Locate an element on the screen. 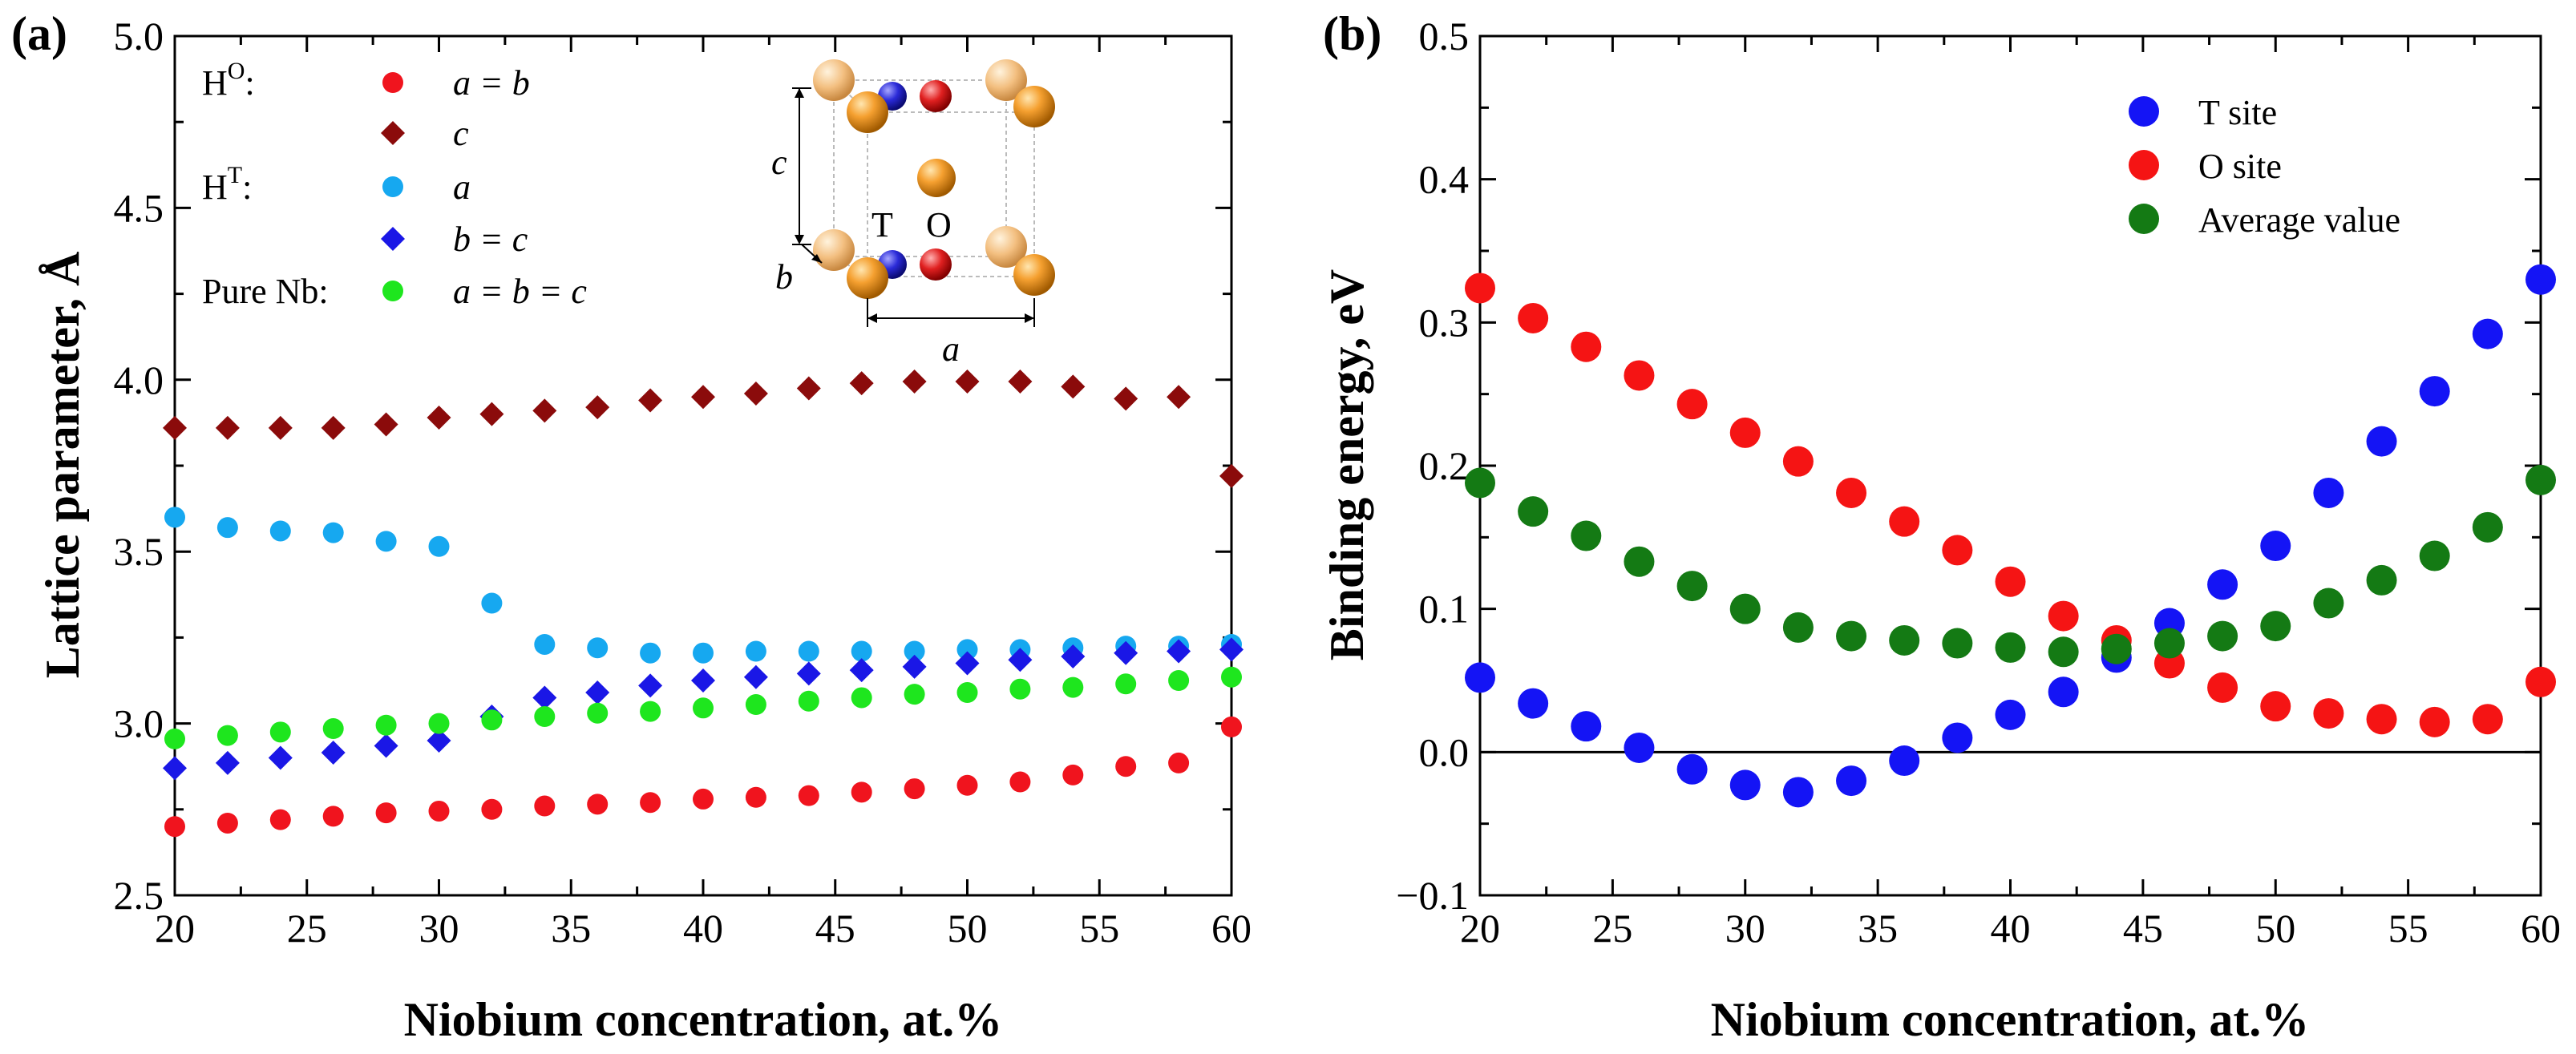 This screenshot has width=2576, height=1054. legend-group-ho-label: HO: is located at coordinates (228, 80).